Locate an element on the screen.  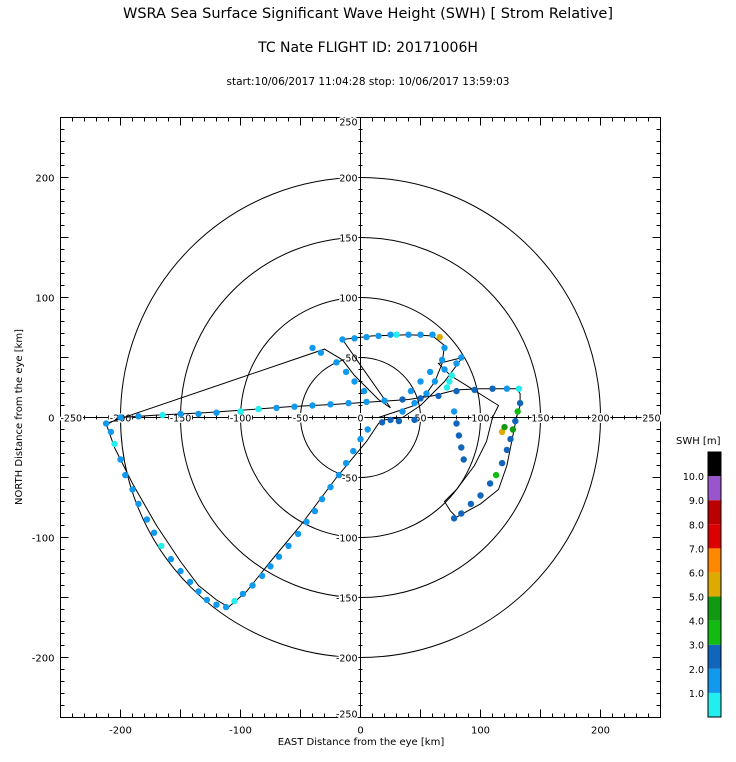
chart-subtitle: TC Nate FLIGHT ID: 20171006H is located at coordinates (368, 48).